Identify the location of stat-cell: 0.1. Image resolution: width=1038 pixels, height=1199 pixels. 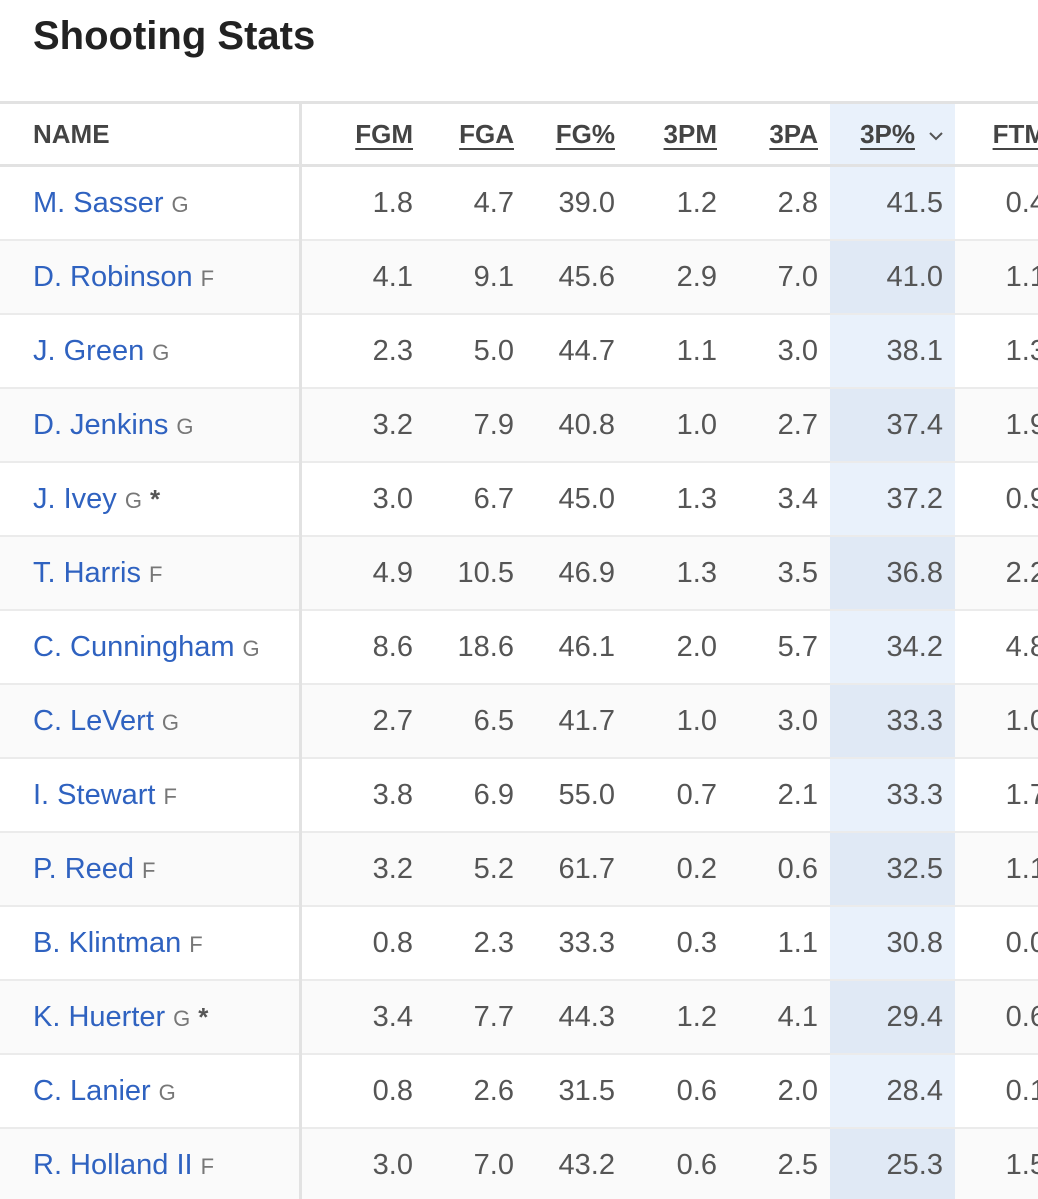
(996, 1091).